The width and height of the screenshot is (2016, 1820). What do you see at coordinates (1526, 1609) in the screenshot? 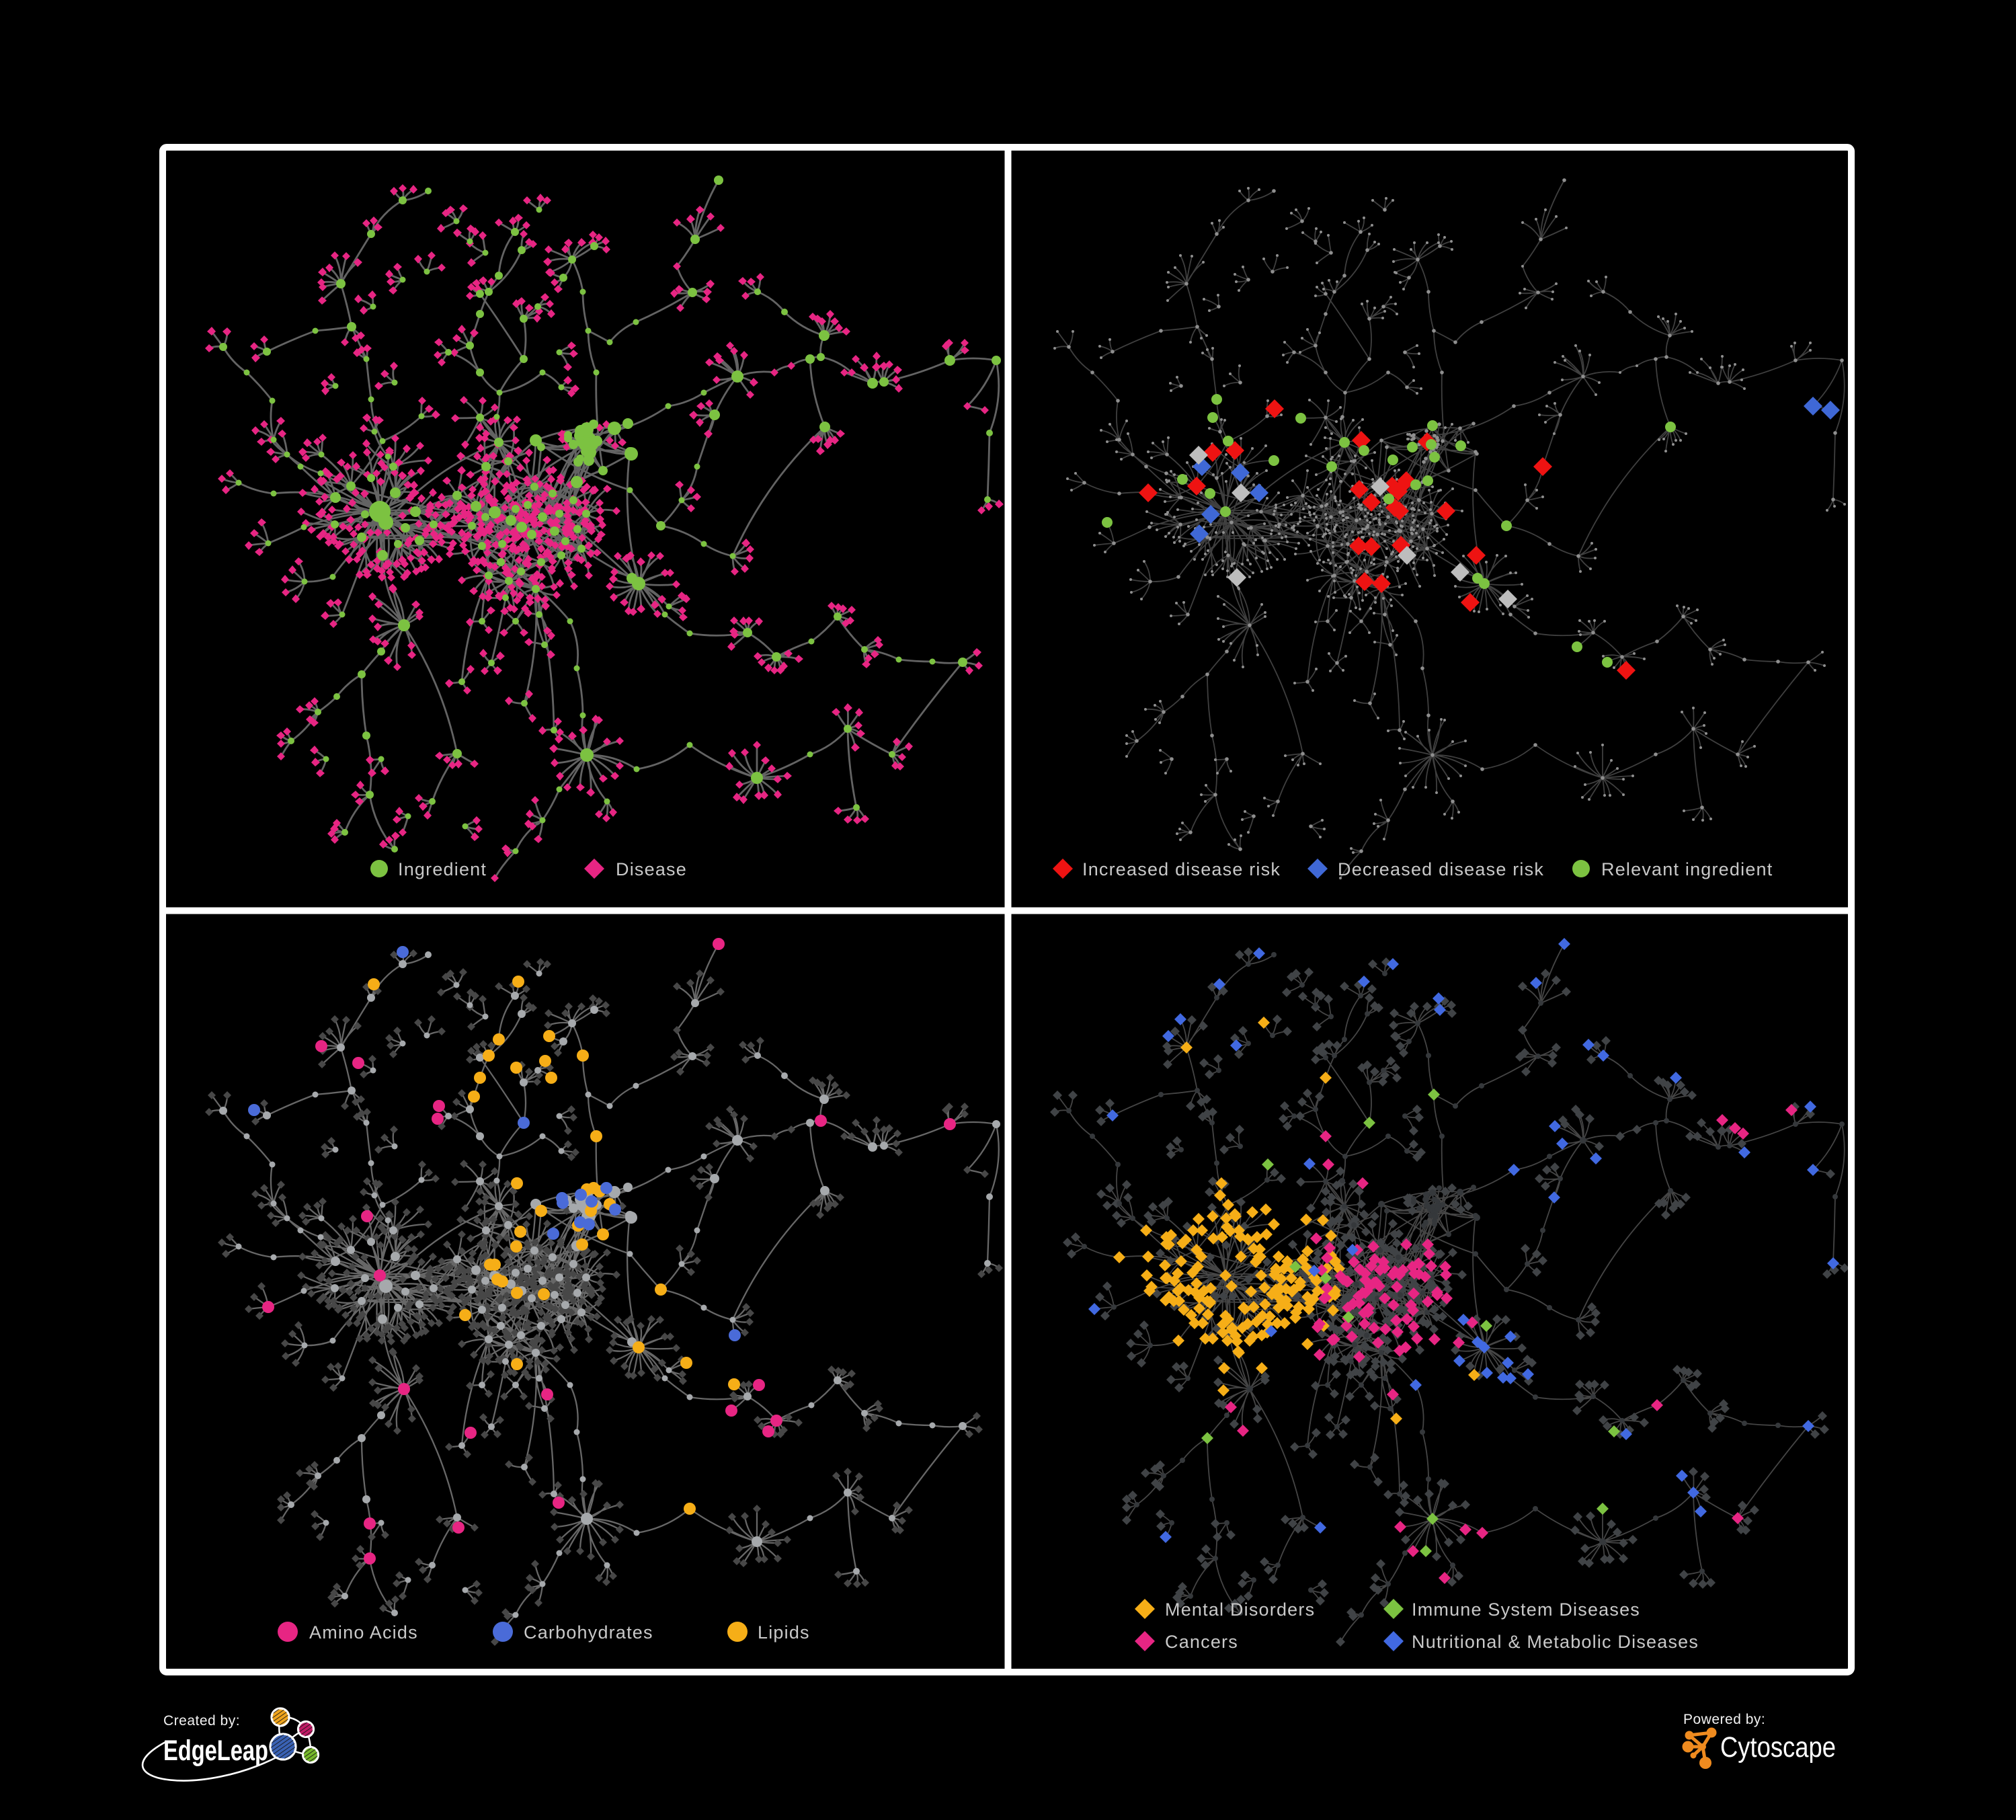
I see `svg-text: Immune System Diseases` at bounding box center [1526, 1609].